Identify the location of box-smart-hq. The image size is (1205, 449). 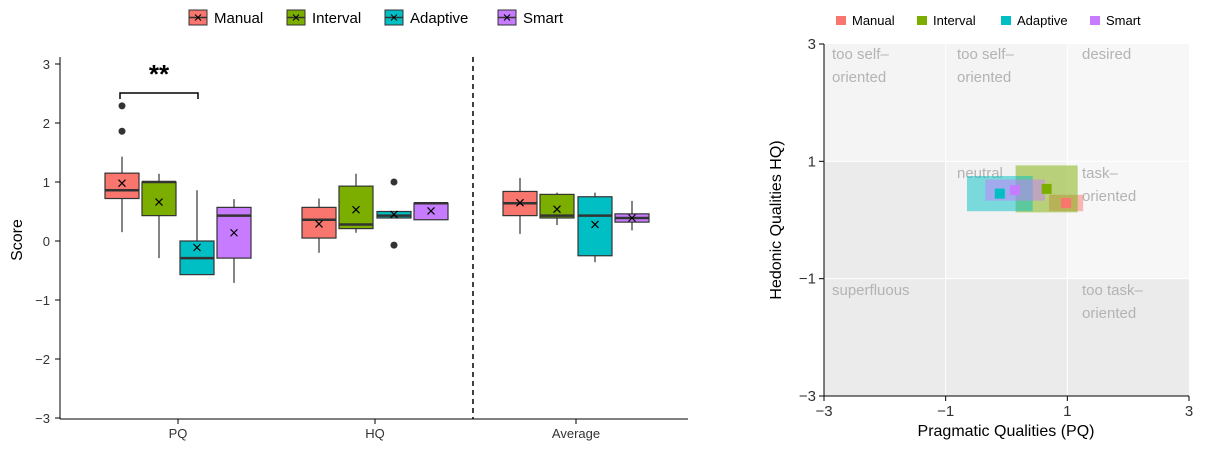
(431, 211).